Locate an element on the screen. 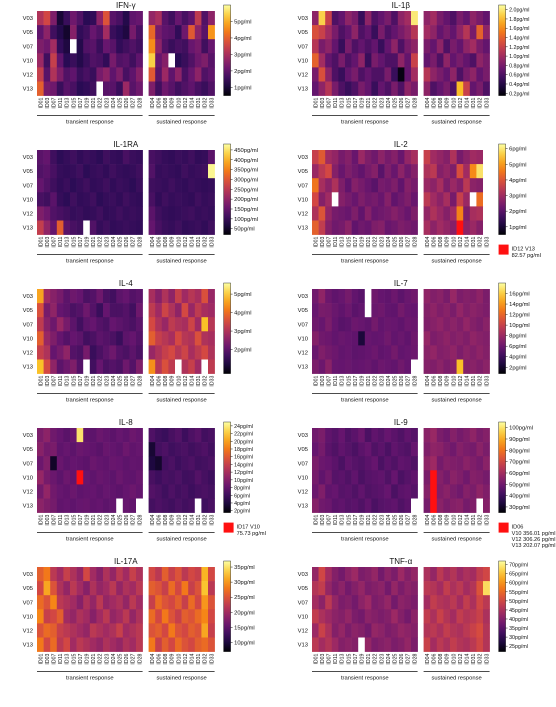 The height and width of the screenshot is (707, 556). column-label: ID13 is located at coordinates (343, 658).